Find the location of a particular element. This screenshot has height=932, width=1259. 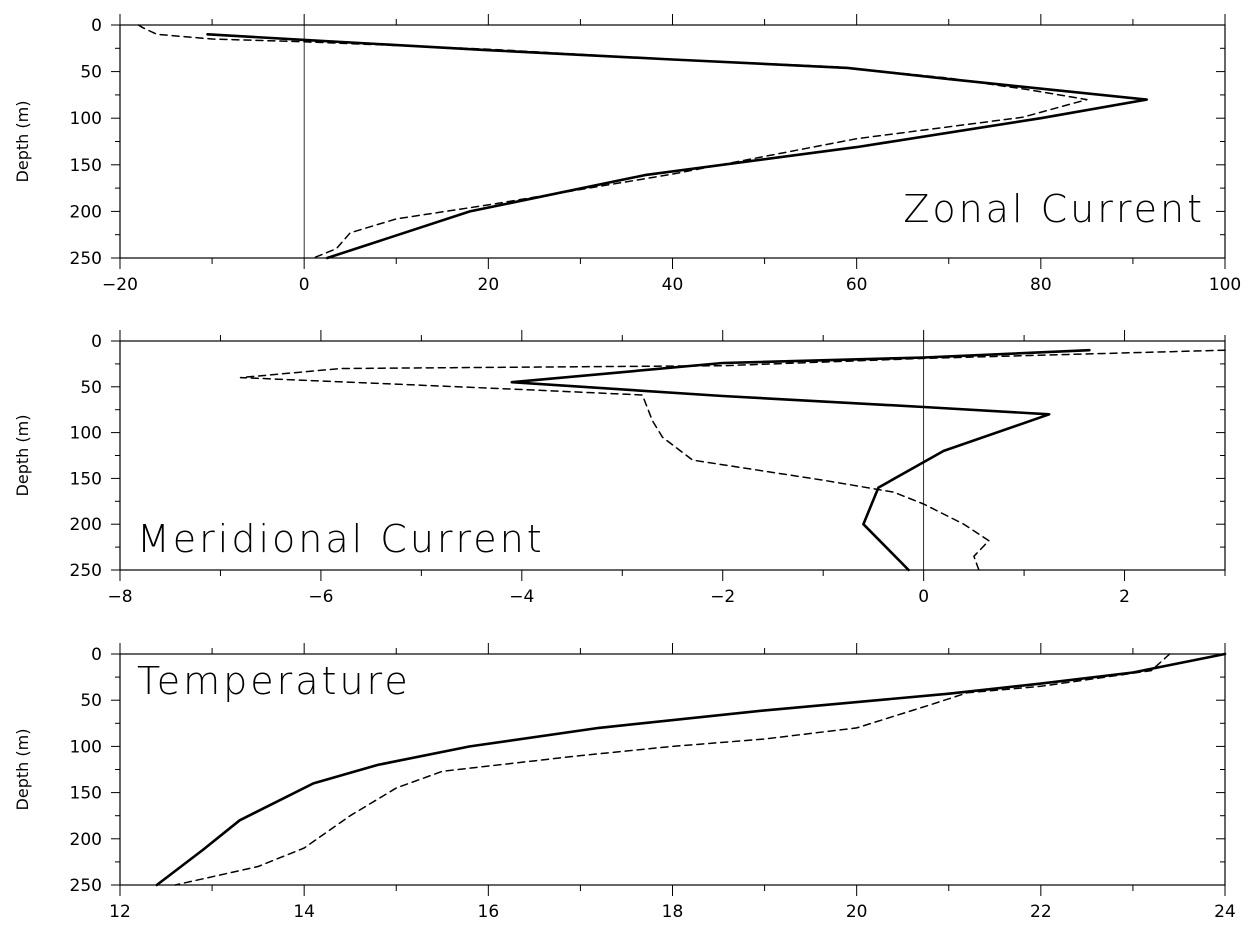

x-tick-label: −20 is located at coordinates (120, 285).